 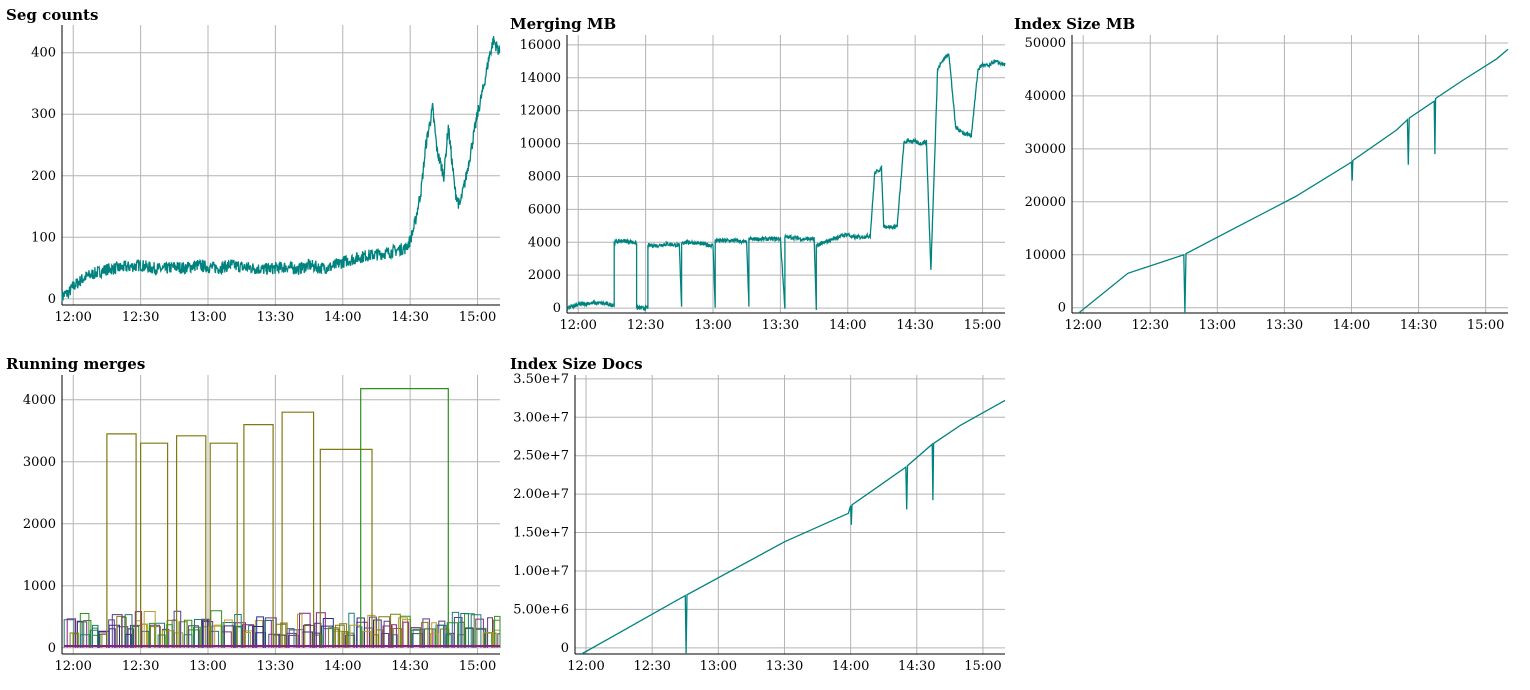 What do you see at coordinates (541, 417) in the screenshot?
I see `y-tick-label: 3.00e+7` at bounding box center [541, 417].